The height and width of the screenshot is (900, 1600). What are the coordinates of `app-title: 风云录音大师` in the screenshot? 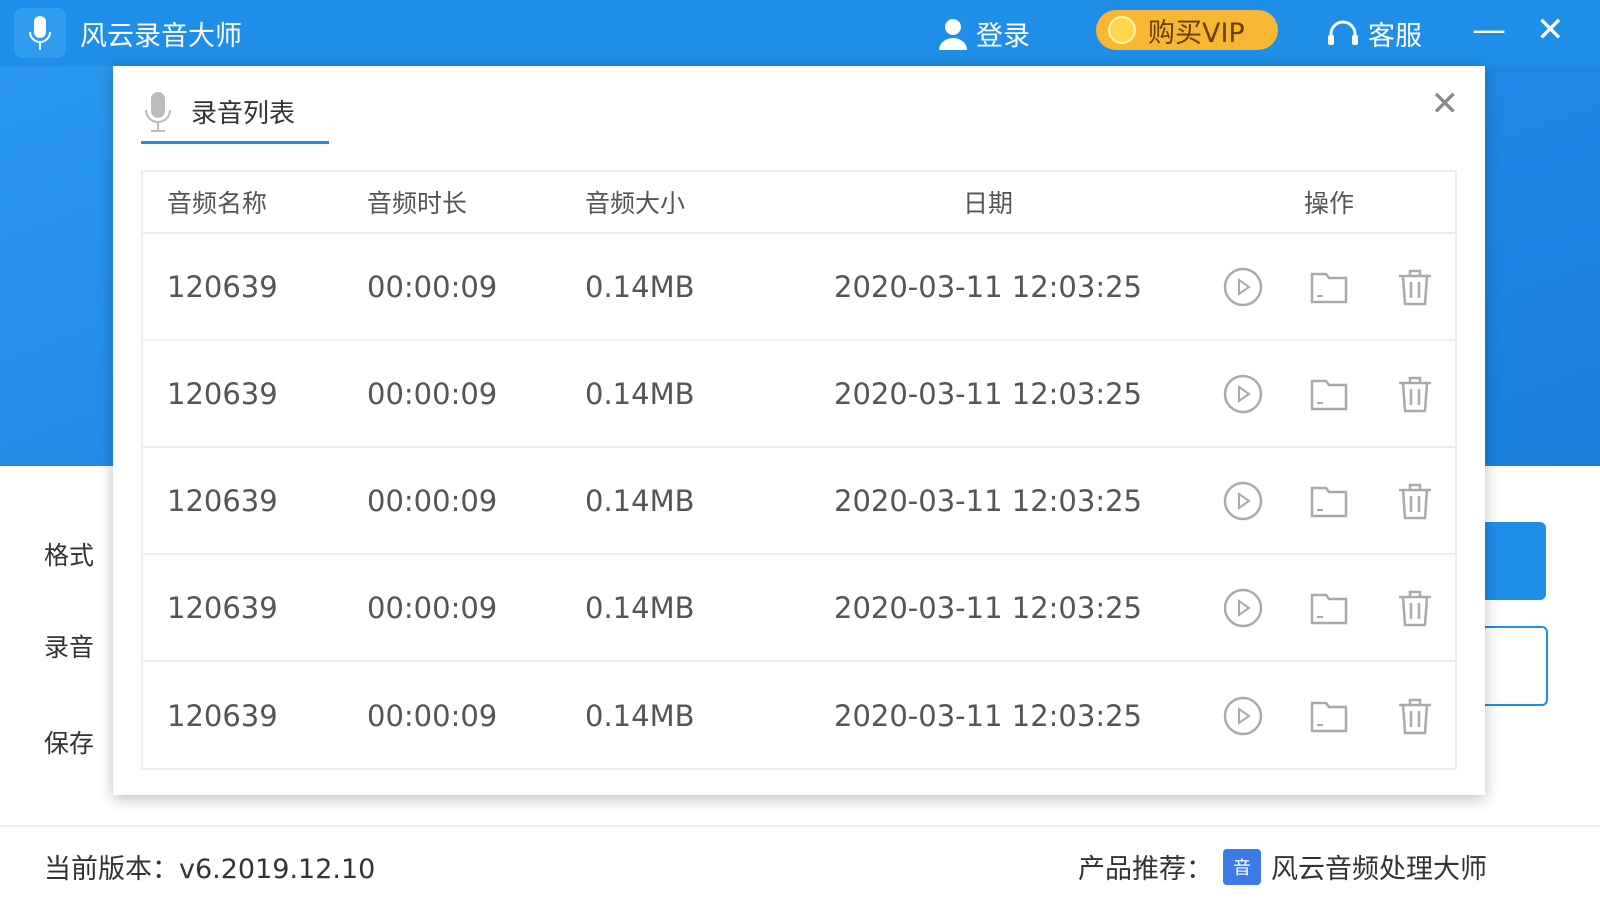 It's located at (161, 36).